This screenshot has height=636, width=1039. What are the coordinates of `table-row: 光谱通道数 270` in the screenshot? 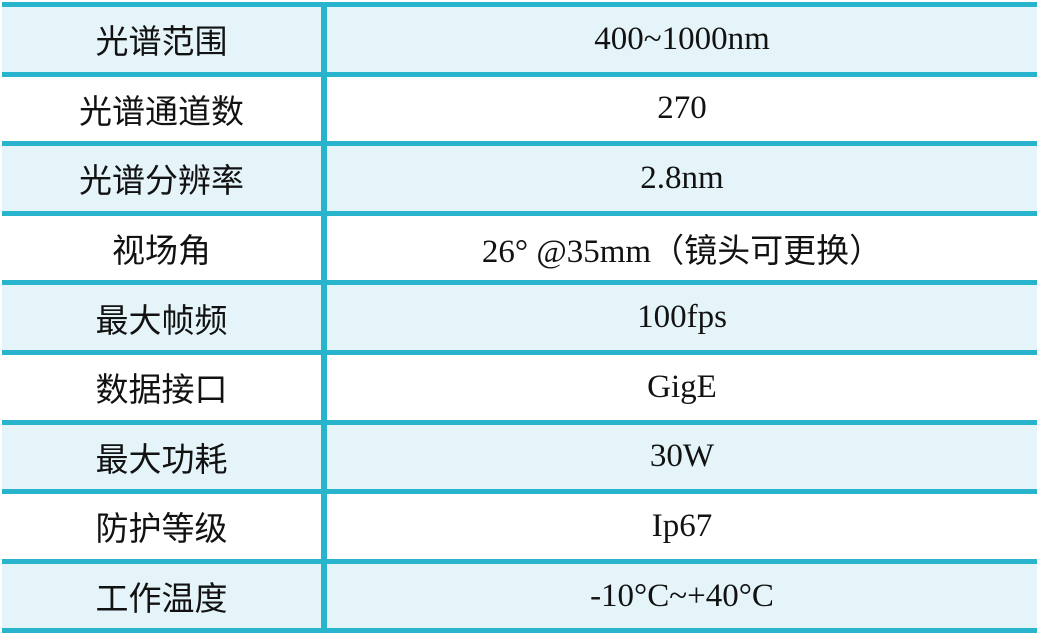 It's located at (519, 109).